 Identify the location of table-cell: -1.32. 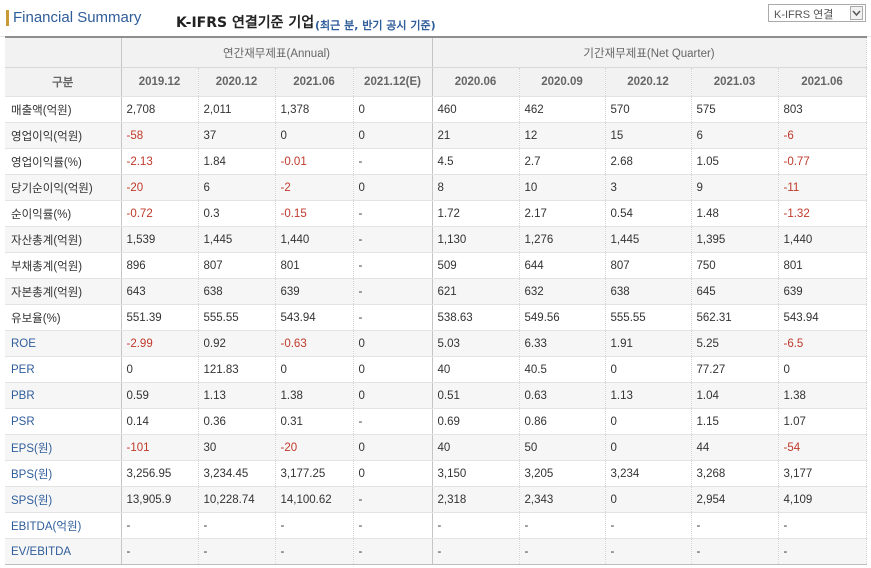
(822, 213).